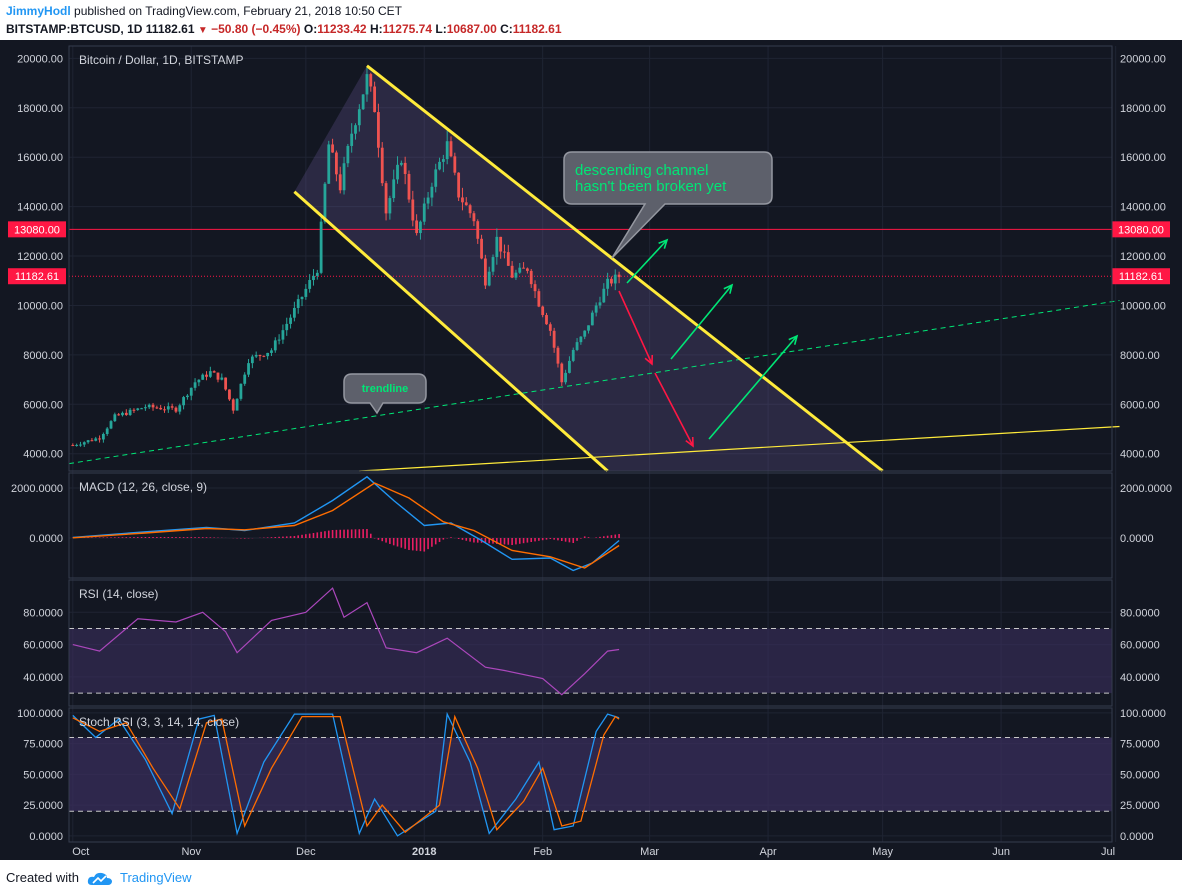  Describe the element at coordinates (170, 29) in the screenshot. I see `last-price: 11182.61` at that location.